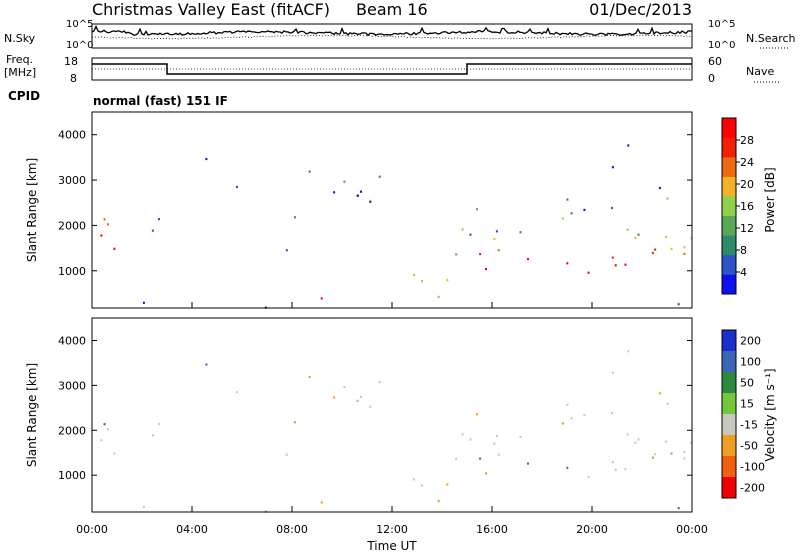  I want to click on cpid-label: CPID, so click(24, 96).